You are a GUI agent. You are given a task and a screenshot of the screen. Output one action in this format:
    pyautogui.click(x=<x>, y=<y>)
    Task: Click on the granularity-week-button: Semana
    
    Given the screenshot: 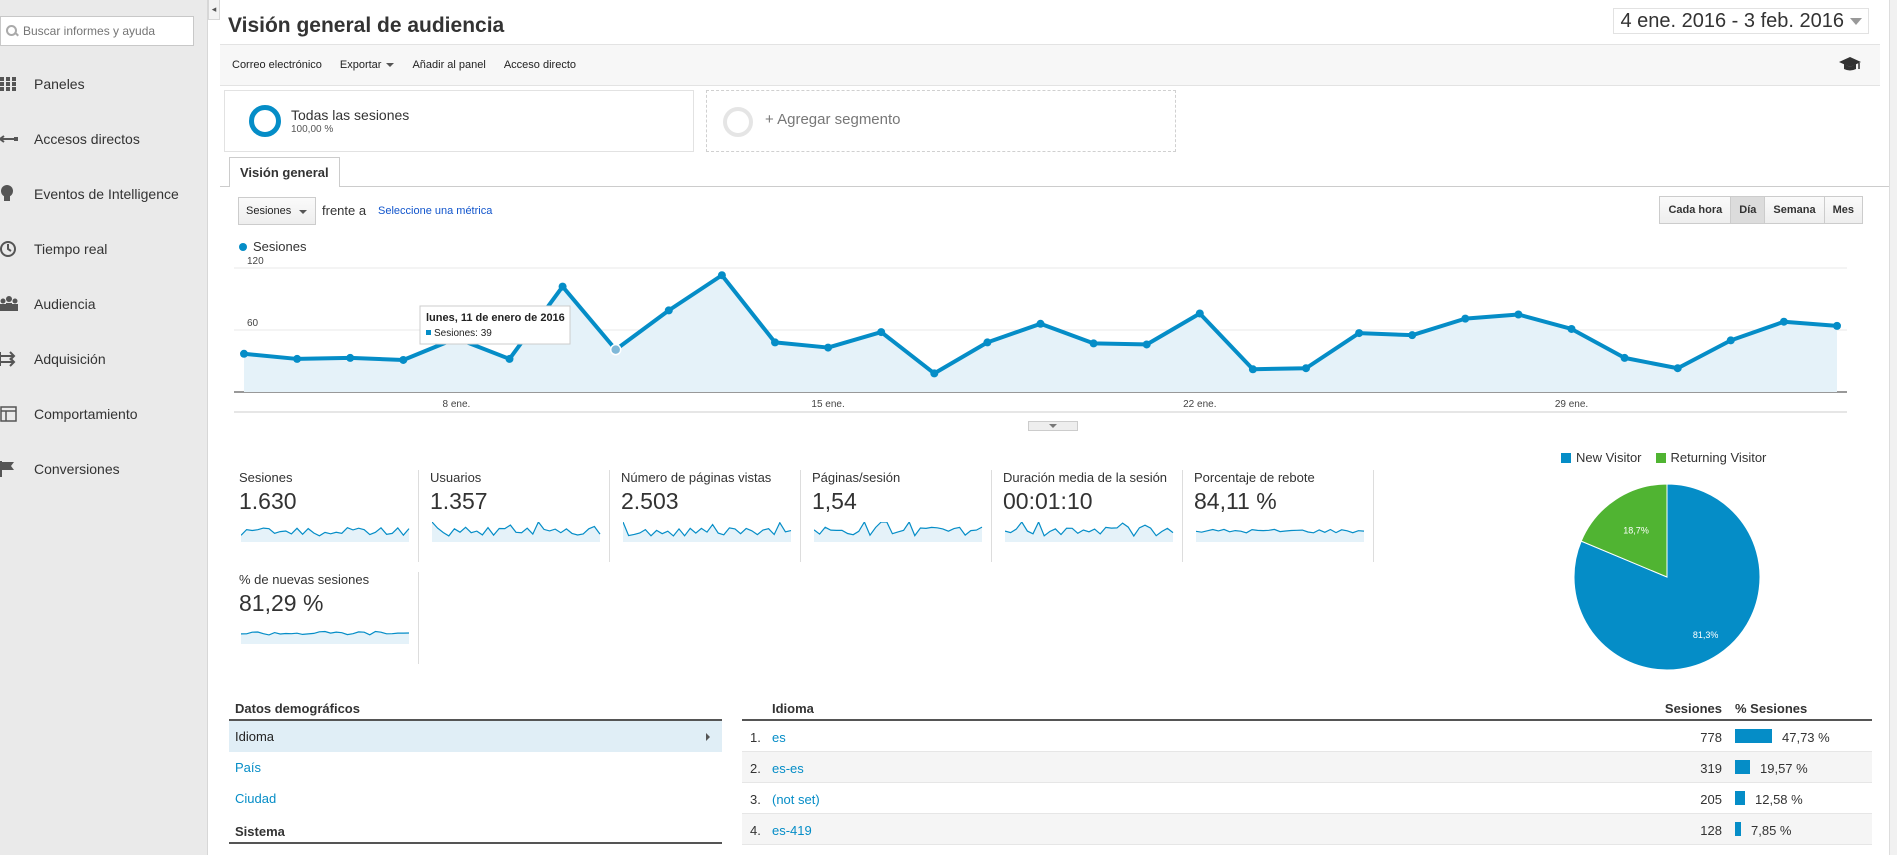 What is the action you would take?
    pyautogui.click(x=1794, y=210)
    